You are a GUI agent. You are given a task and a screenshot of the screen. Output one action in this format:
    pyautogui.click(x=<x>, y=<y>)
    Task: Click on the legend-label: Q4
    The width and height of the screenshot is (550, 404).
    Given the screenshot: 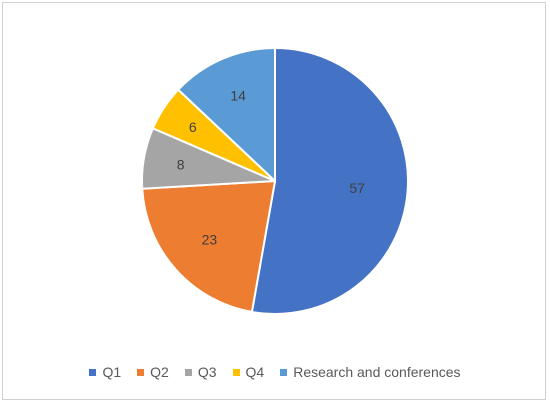 What is the action you would take?
    pyautogui.click(x=255, y=372)
    